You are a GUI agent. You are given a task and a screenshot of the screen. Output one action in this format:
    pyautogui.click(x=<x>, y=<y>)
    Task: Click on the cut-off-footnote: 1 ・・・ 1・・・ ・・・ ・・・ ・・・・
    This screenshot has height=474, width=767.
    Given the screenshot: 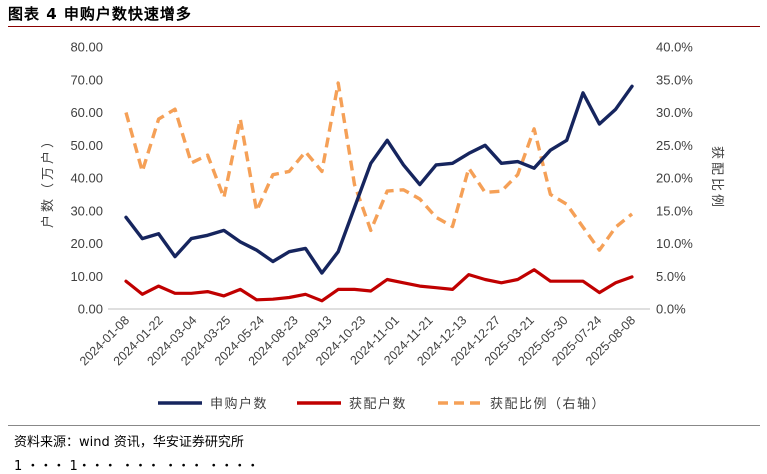 What is the action you would take?
    pyautogui.click(x=137, y=466)
    